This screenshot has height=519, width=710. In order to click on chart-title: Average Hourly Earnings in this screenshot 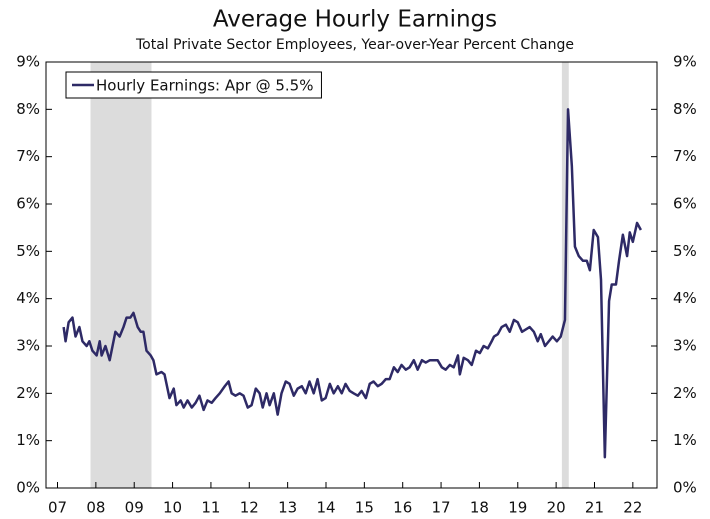, I will do `click(355, 20)`.